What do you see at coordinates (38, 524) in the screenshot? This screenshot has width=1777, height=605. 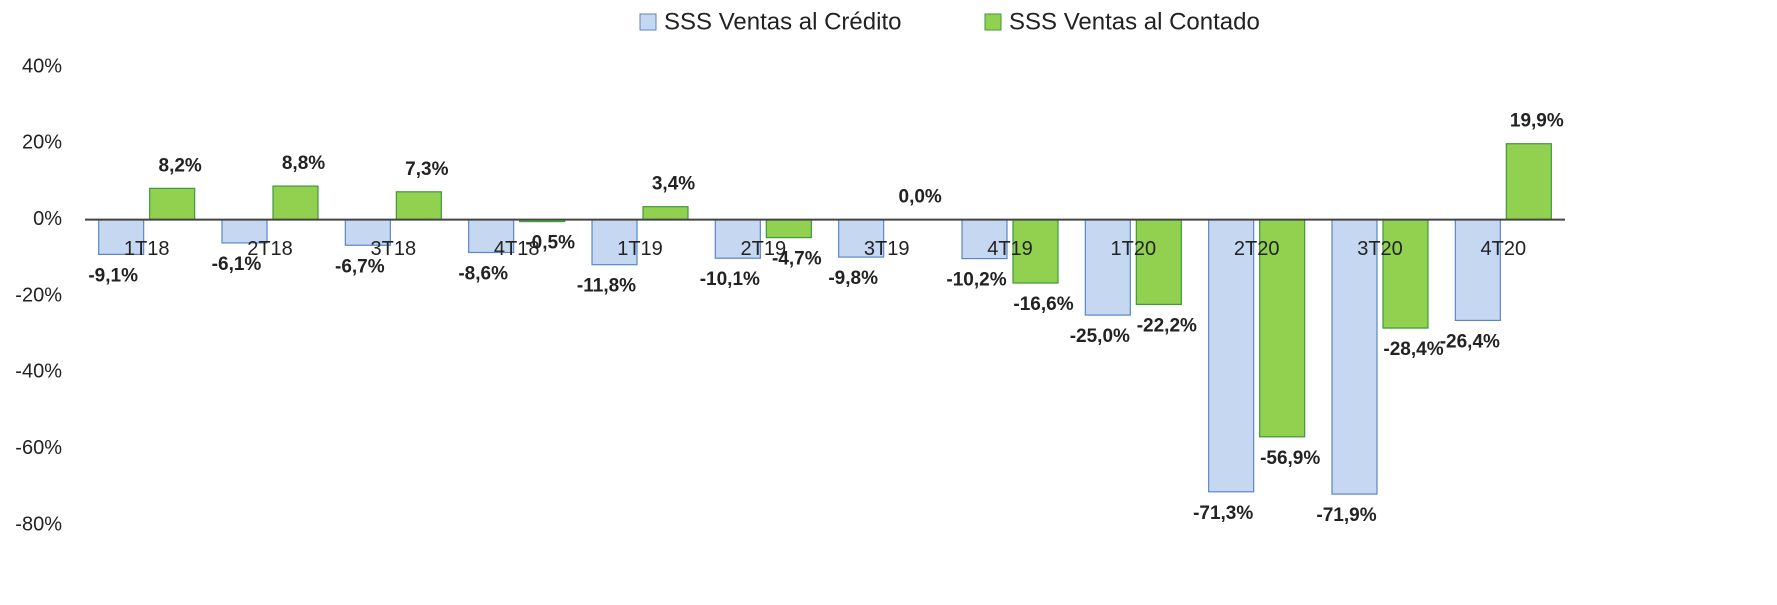 I see `y-tick-label: -80%` at bounding box center [38, 524].